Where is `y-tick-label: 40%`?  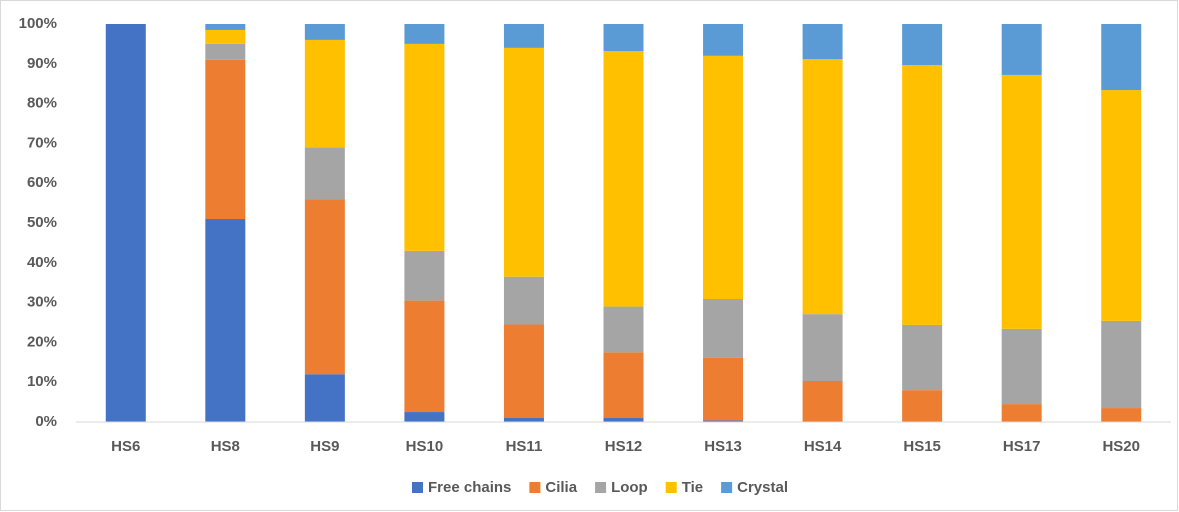 y-tick-label: 40% is located at coordinates (42, 262).